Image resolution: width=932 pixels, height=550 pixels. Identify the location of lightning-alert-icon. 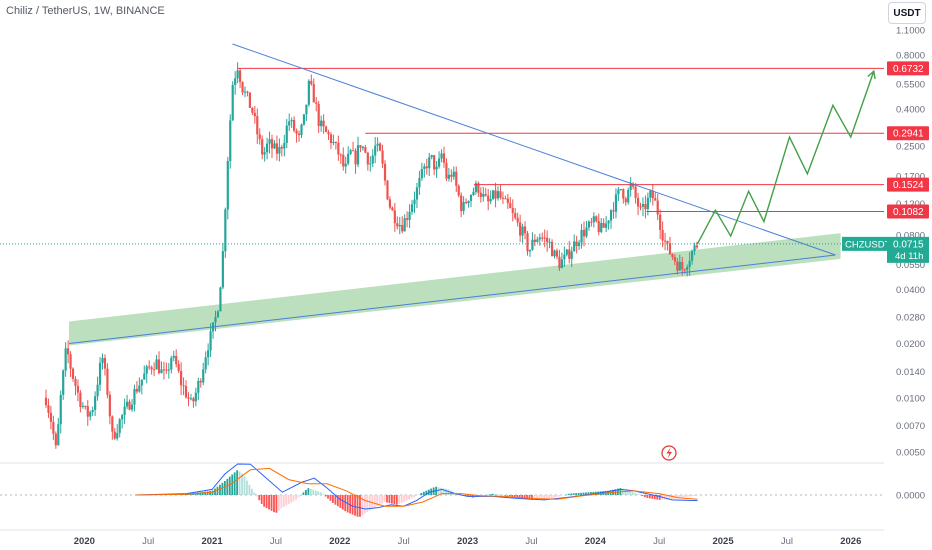
(669, 453).